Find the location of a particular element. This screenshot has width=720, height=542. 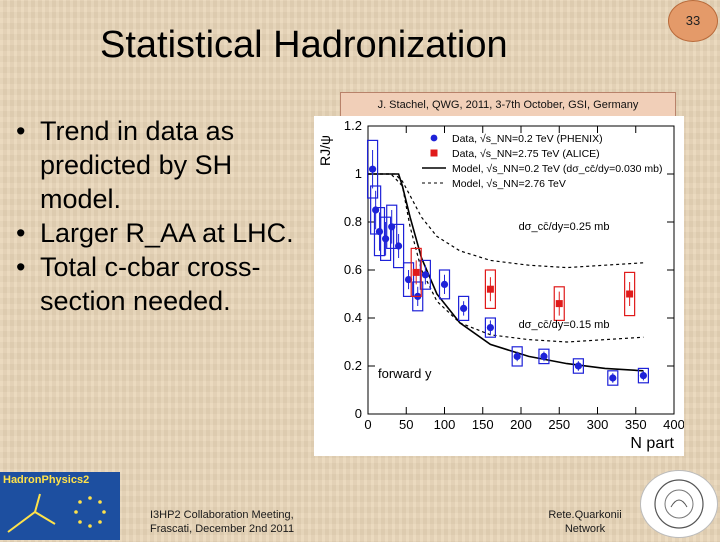

annotation-forward-y: forward y is located at coordinates (405, 373).